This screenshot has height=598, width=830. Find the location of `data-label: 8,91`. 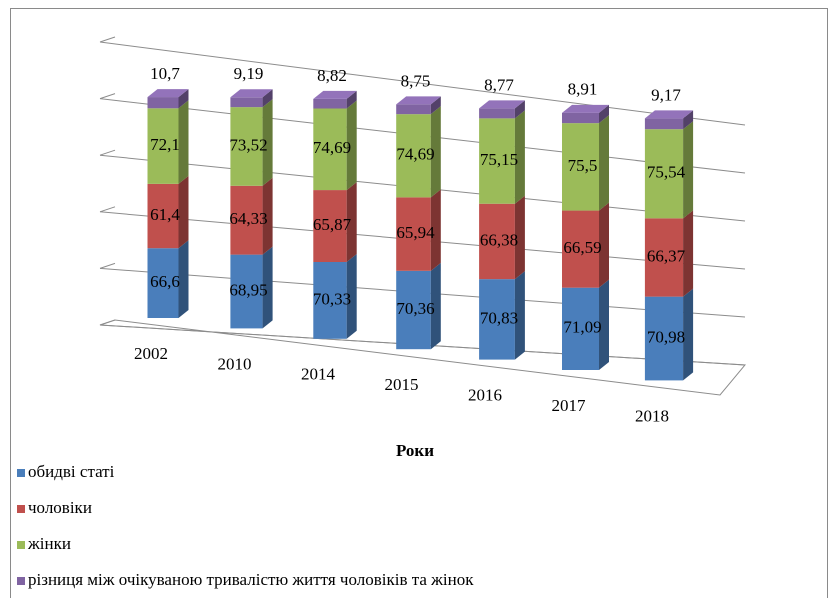

data-label: 8,91 is located at coordinates (583, 89).